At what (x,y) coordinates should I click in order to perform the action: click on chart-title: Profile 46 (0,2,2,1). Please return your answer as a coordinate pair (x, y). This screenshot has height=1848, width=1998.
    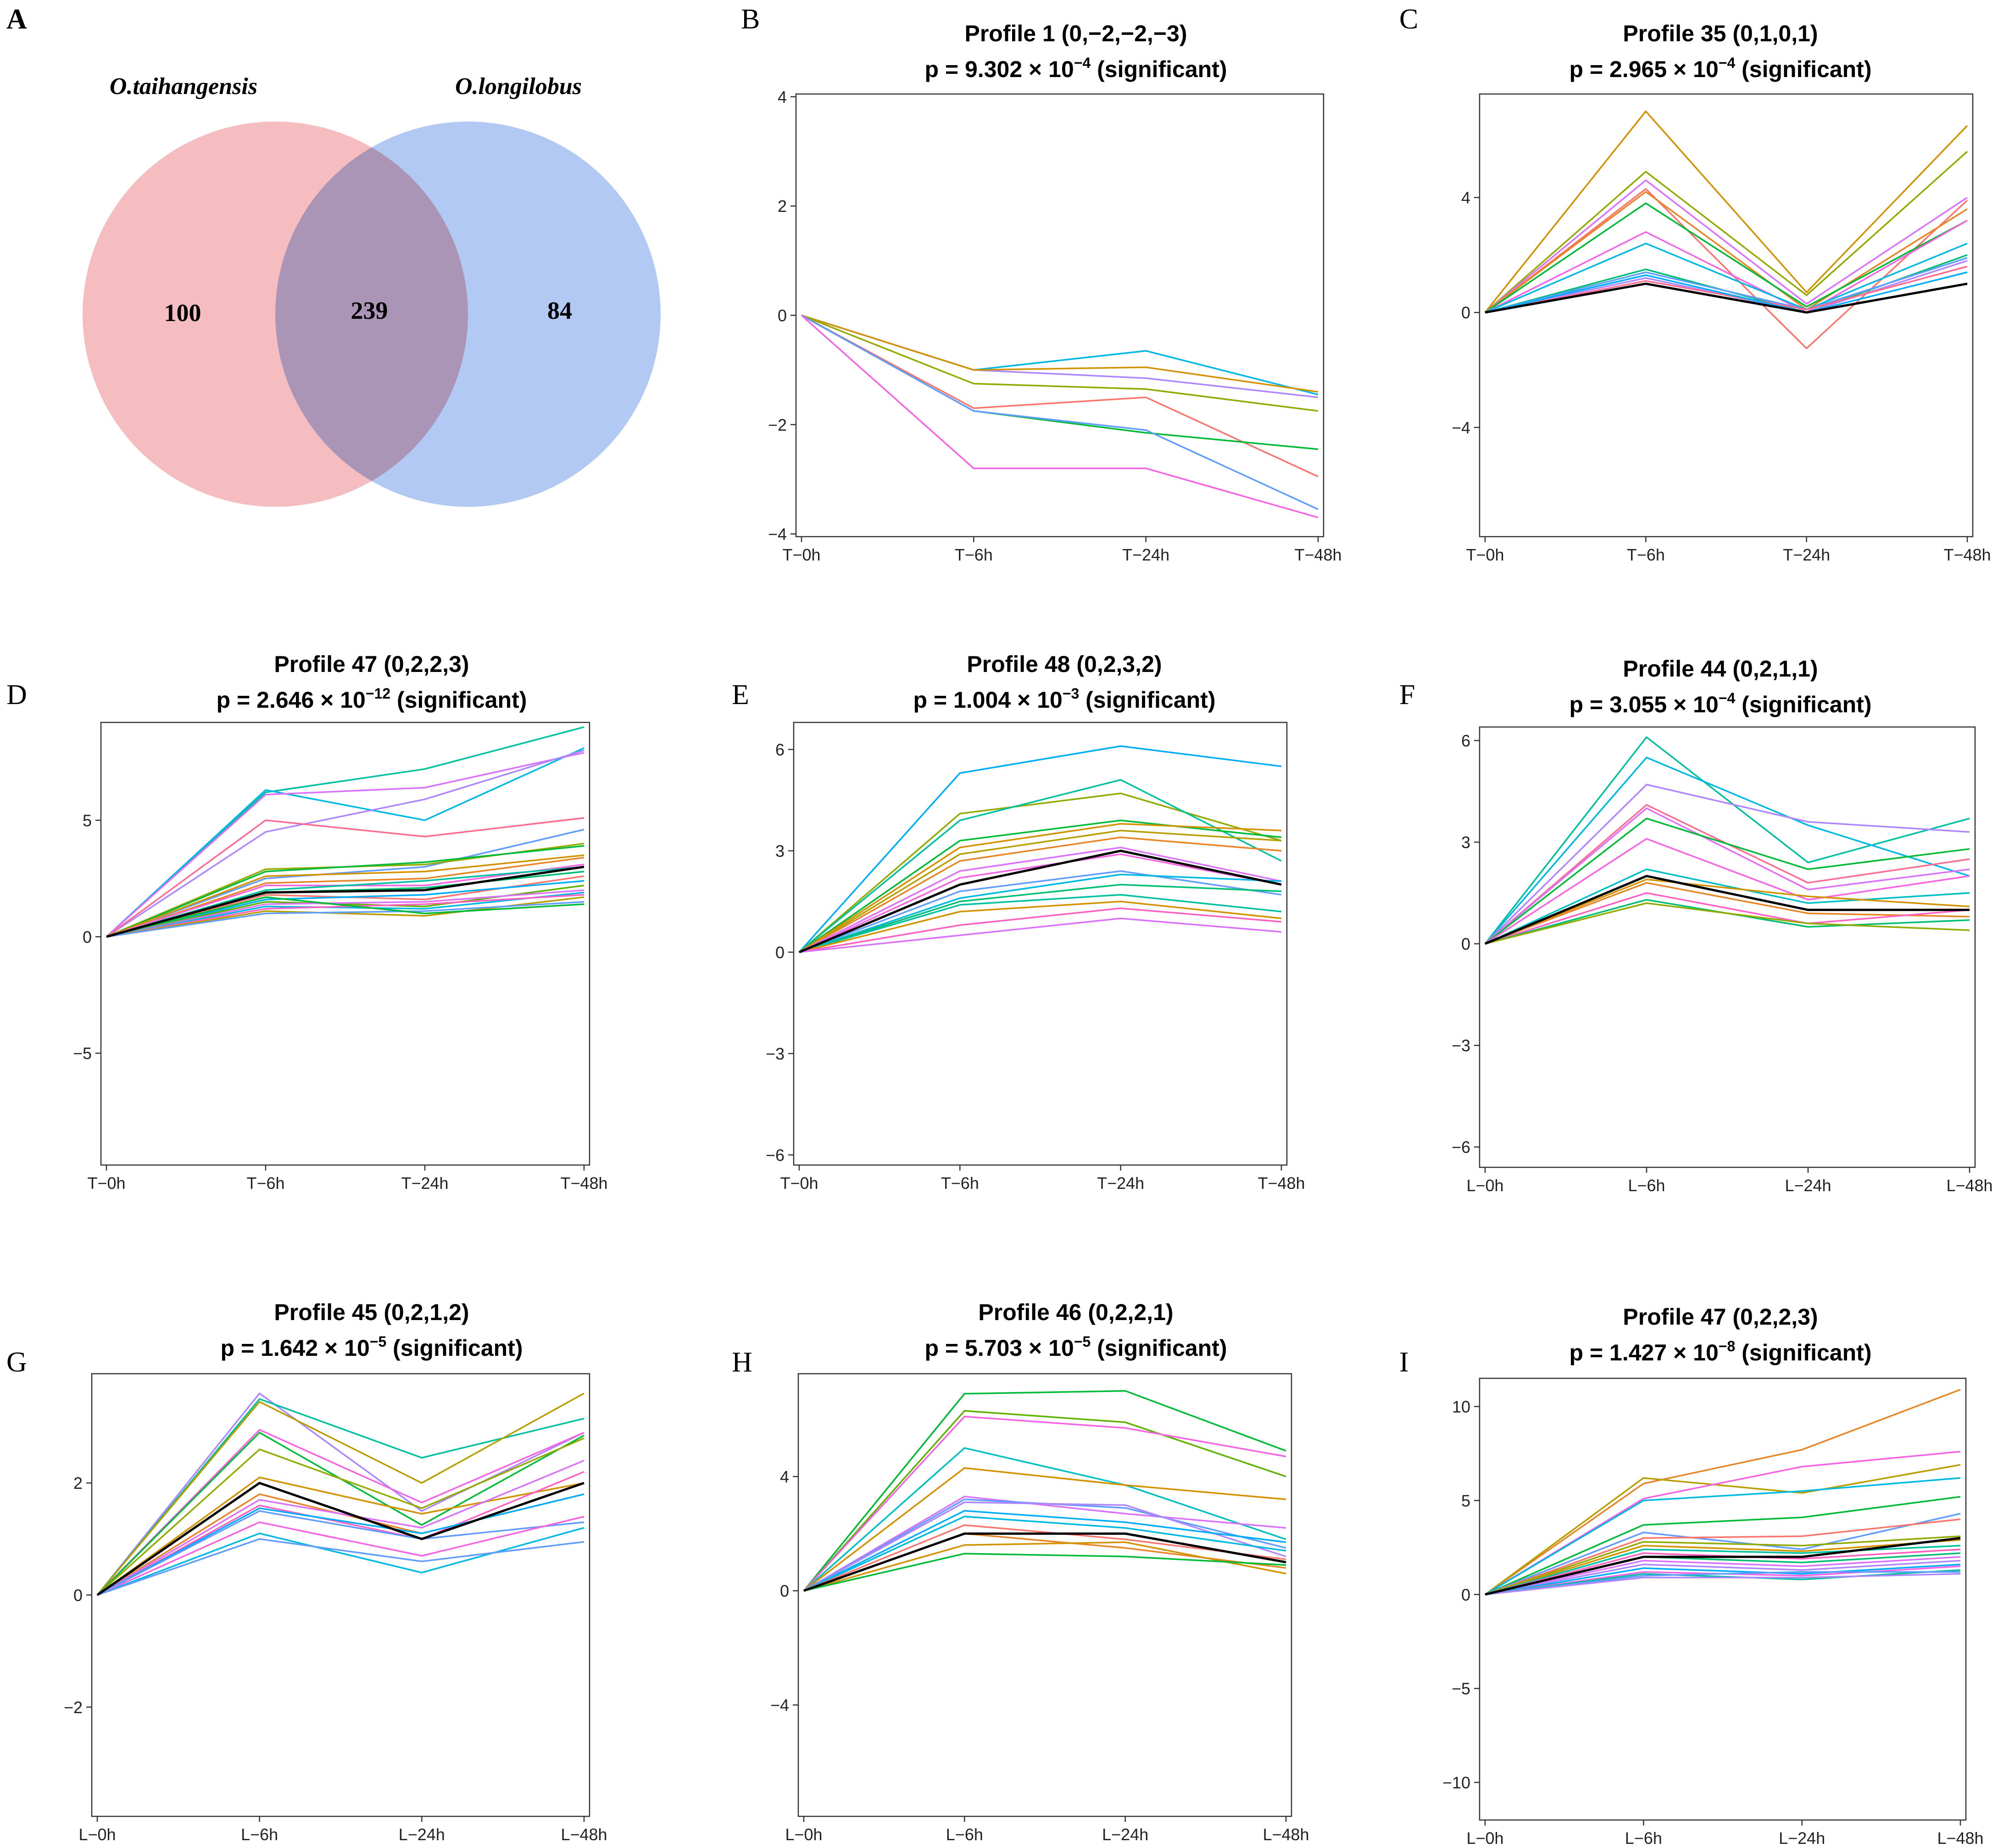
    Looking at the image, I should click on (1075, 1312).